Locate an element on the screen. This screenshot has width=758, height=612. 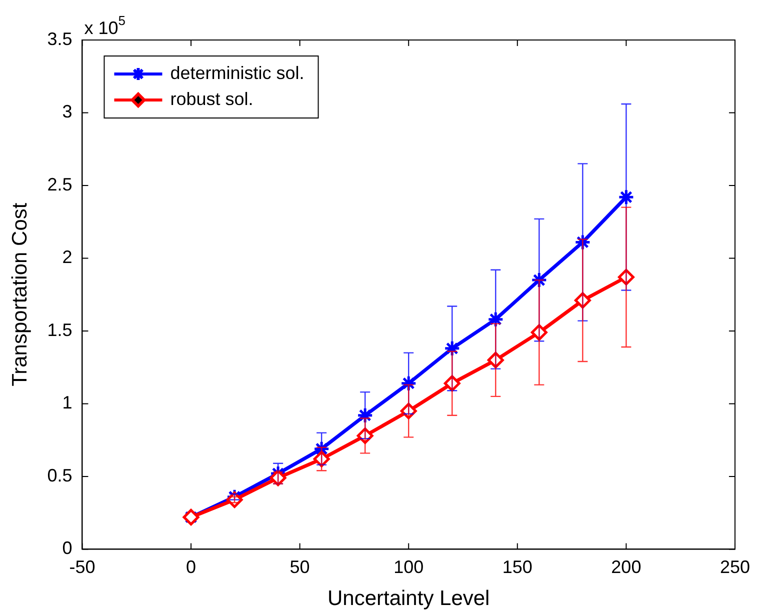
legend-label: deterministic sol. is located at coordinates (237, 72).